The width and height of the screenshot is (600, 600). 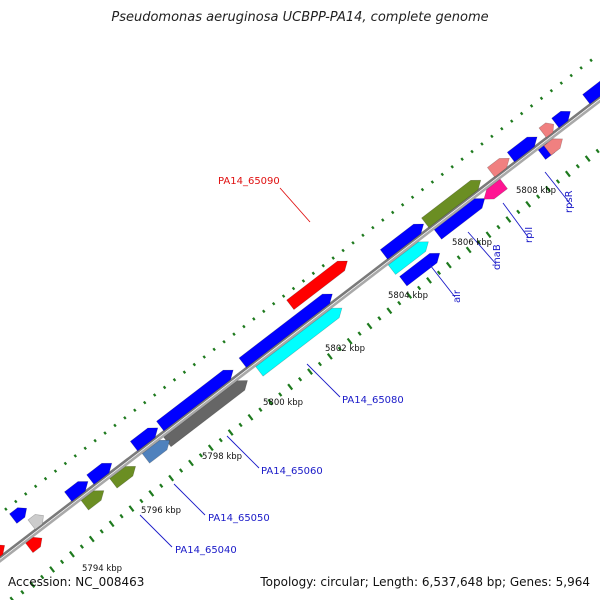 I want to click on gene-label: alr, so click(x=457, y=296).